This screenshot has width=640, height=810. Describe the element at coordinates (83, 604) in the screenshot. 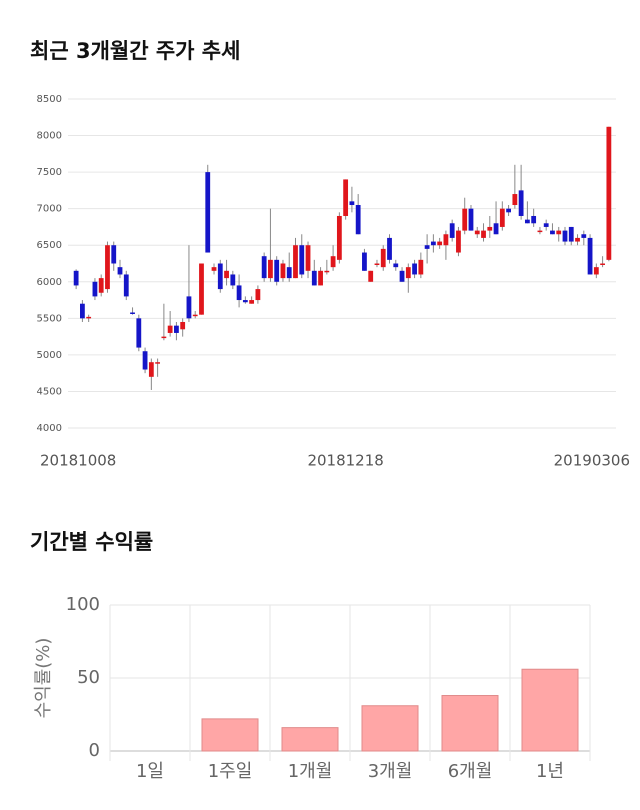

I see `y-tick-label: 100` at that location.